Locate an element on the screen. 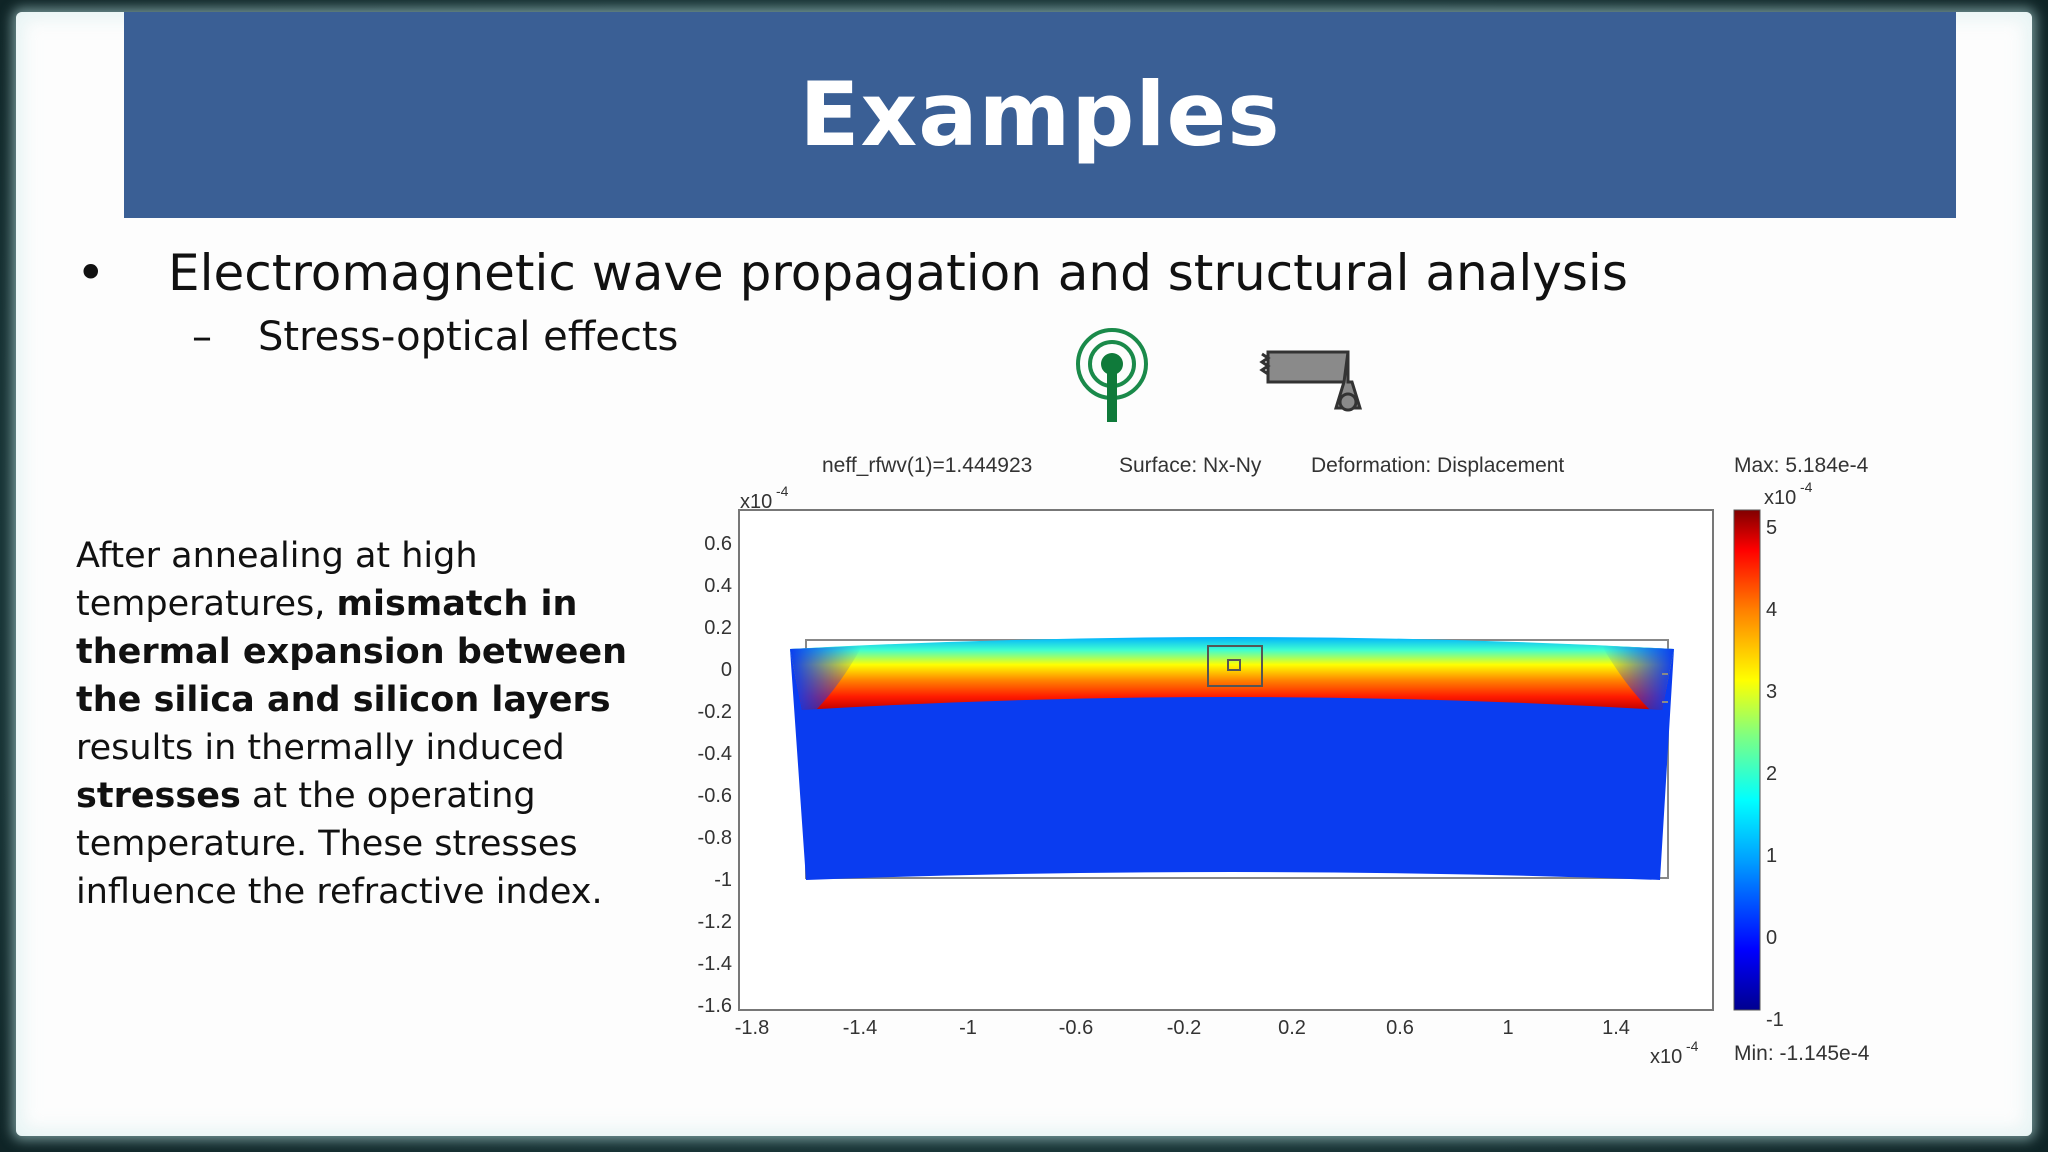  x-tick-label: -1.8 is located at coordinates (752, 1028).